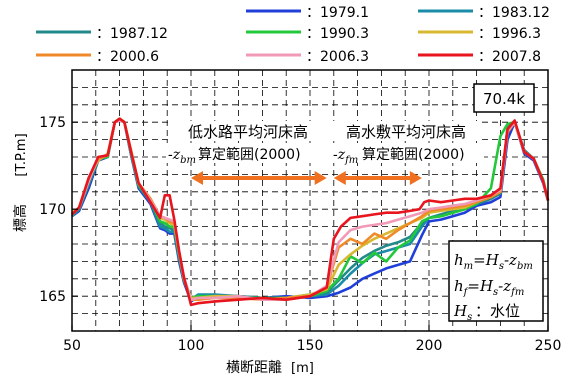 This screenshot has width=571, height=379. I want to click on low-channel-var: -zbm, so click(182, 156).